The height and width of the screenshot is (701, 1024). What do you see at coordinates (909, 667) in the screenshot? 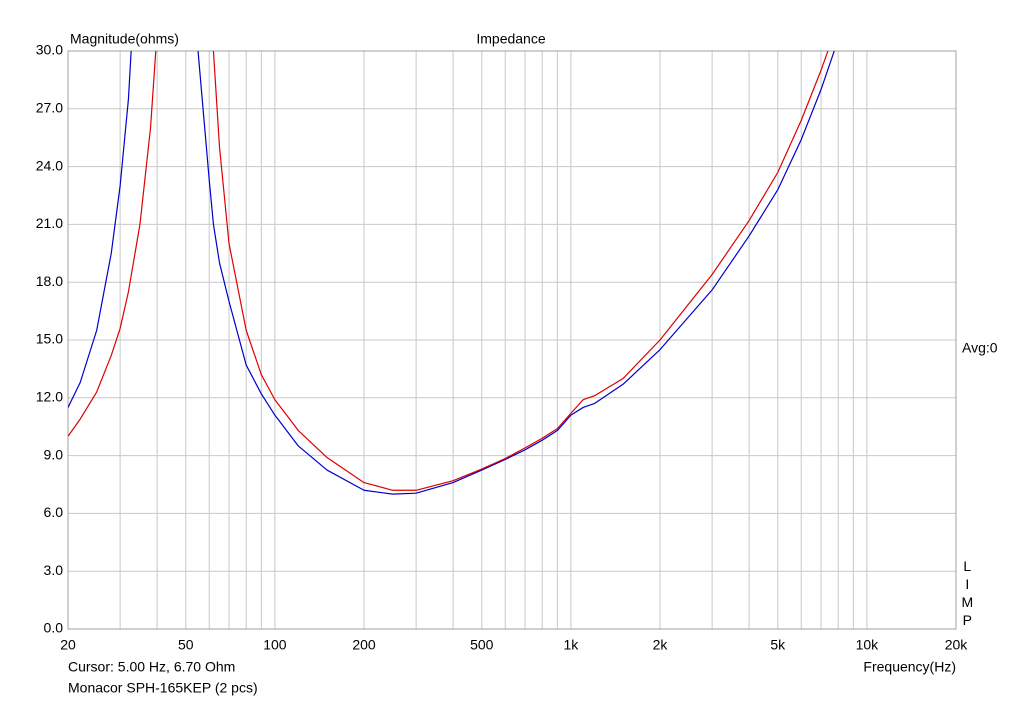
I see `x-axis-label: Frequency(Hz)` at bounding box center [909, 667].